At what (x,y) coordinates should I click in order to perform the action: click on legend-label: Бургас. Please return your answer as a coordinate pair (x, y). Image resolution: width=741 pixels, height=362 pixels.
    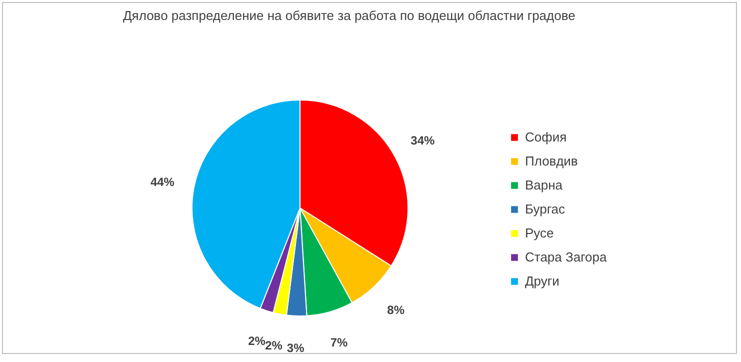
    Looking at the image, I should click on (545, 209).